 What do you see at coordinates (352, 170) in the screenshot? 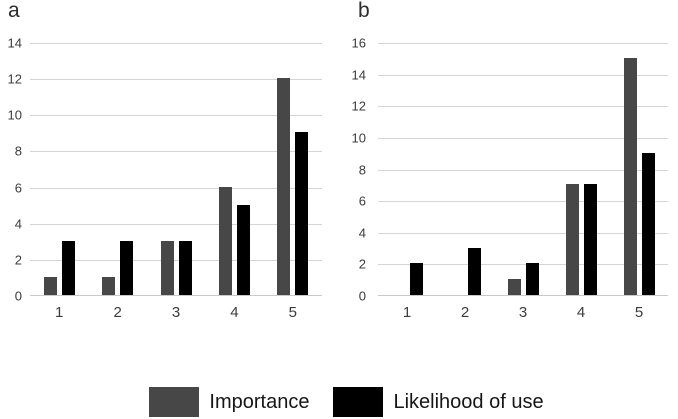
I see `y-axis: 0 2 4 6 8 10 12 14 16` at bounding box center [352, 170].